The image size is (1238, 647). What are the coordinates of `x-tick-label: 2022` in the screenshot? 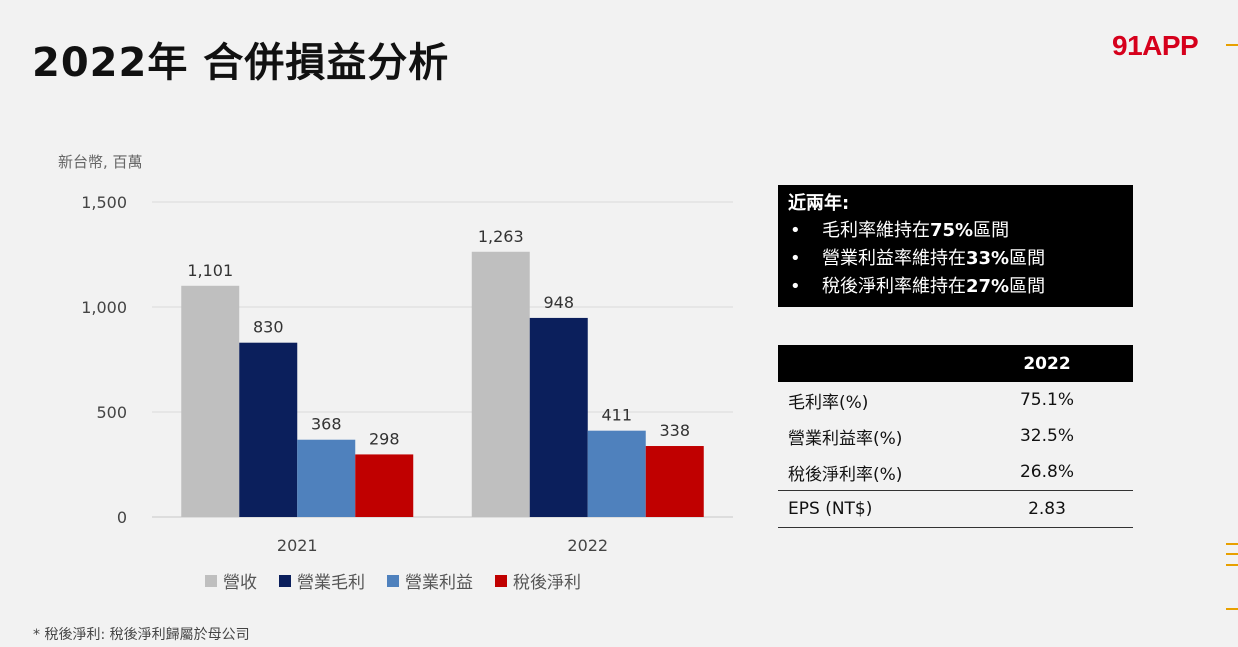 It's located at (587, 545).